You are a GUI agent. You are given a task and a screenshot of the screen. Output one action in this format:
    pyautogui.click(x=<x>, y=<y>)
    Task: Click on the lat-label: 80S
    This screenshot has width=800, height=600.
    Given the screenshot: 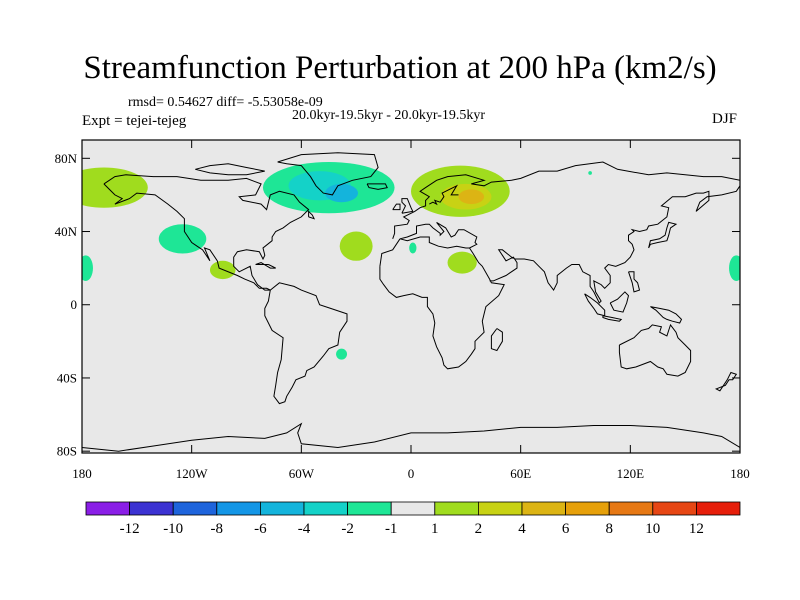 What is the action you would take?
    pyautogui.click(x=67, y=451)
    